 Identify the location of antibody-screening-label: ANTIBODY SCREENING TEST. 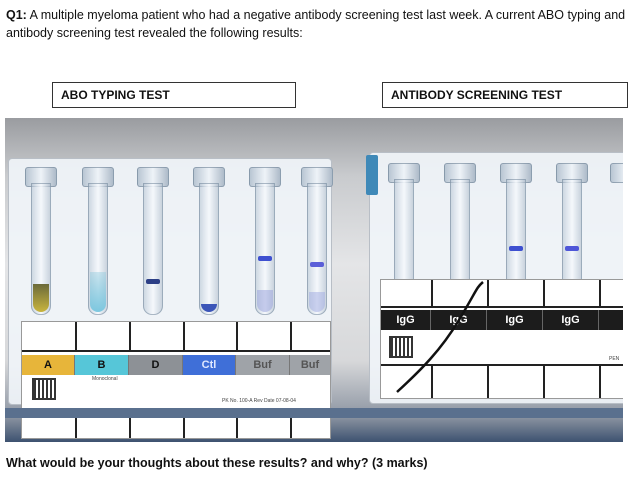
(477, 95).